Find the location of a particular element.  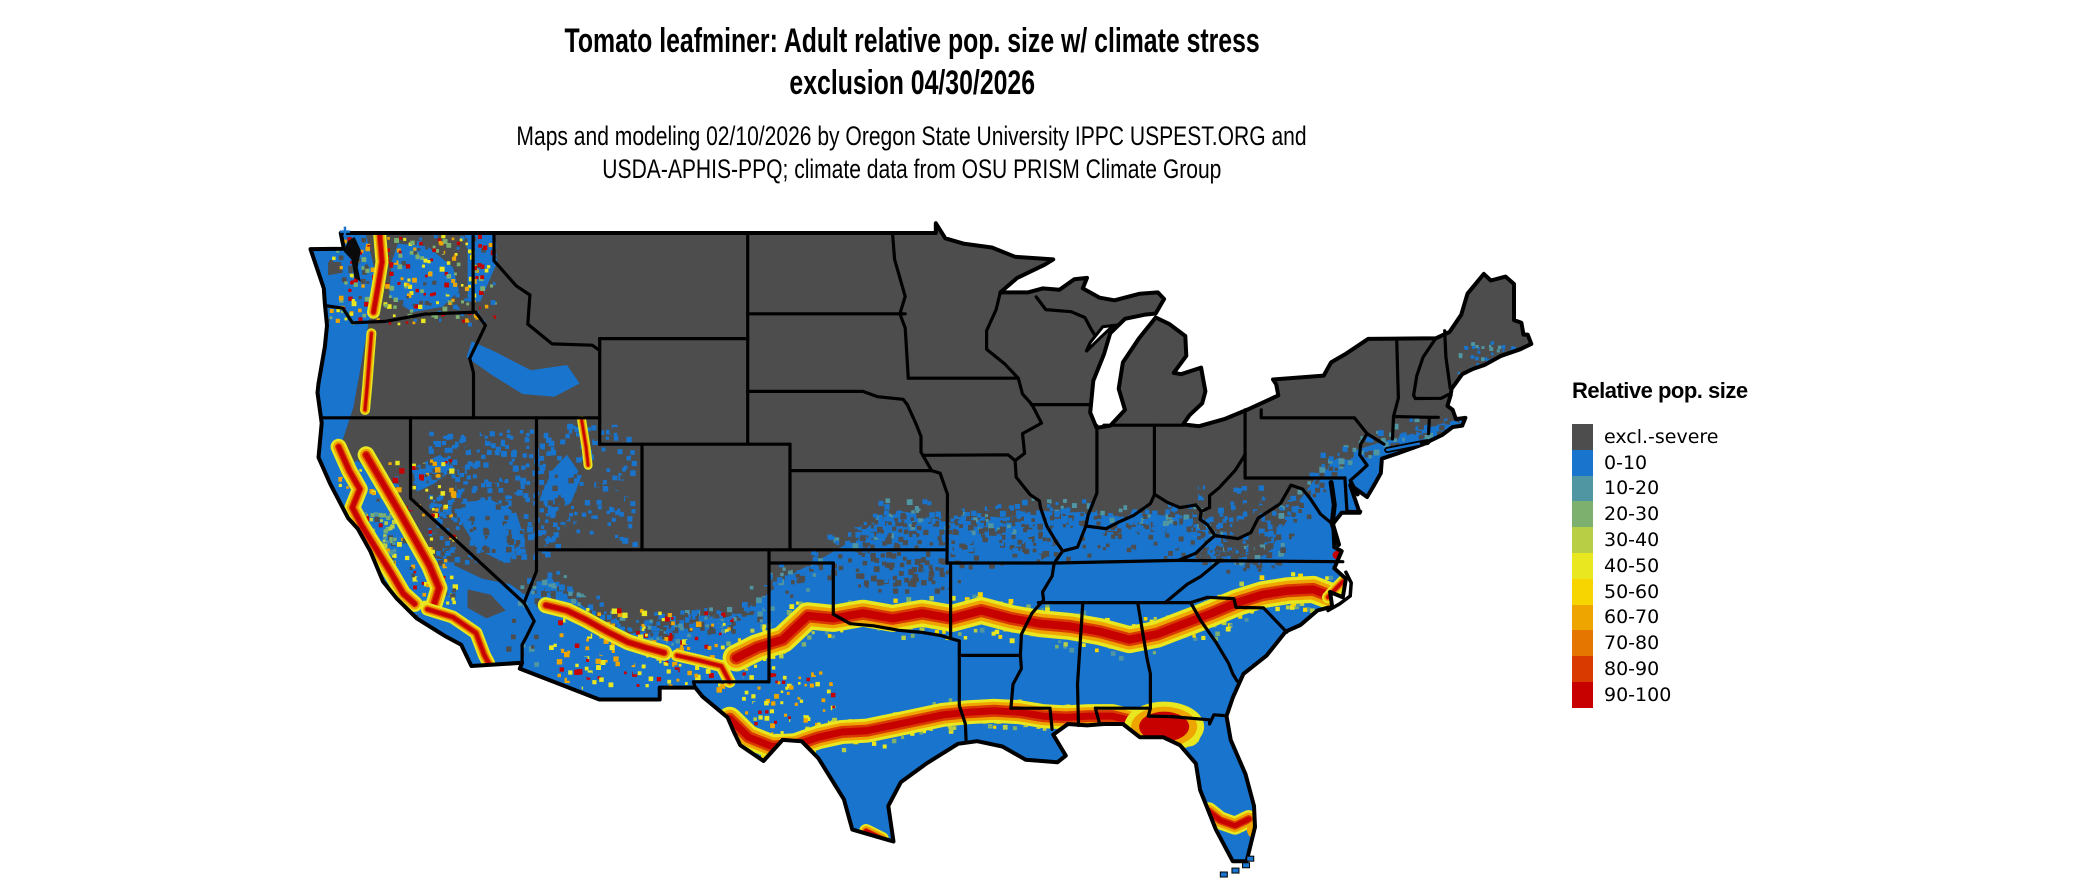

legend-item: 40-50 is located at coordinates (1660, 565).